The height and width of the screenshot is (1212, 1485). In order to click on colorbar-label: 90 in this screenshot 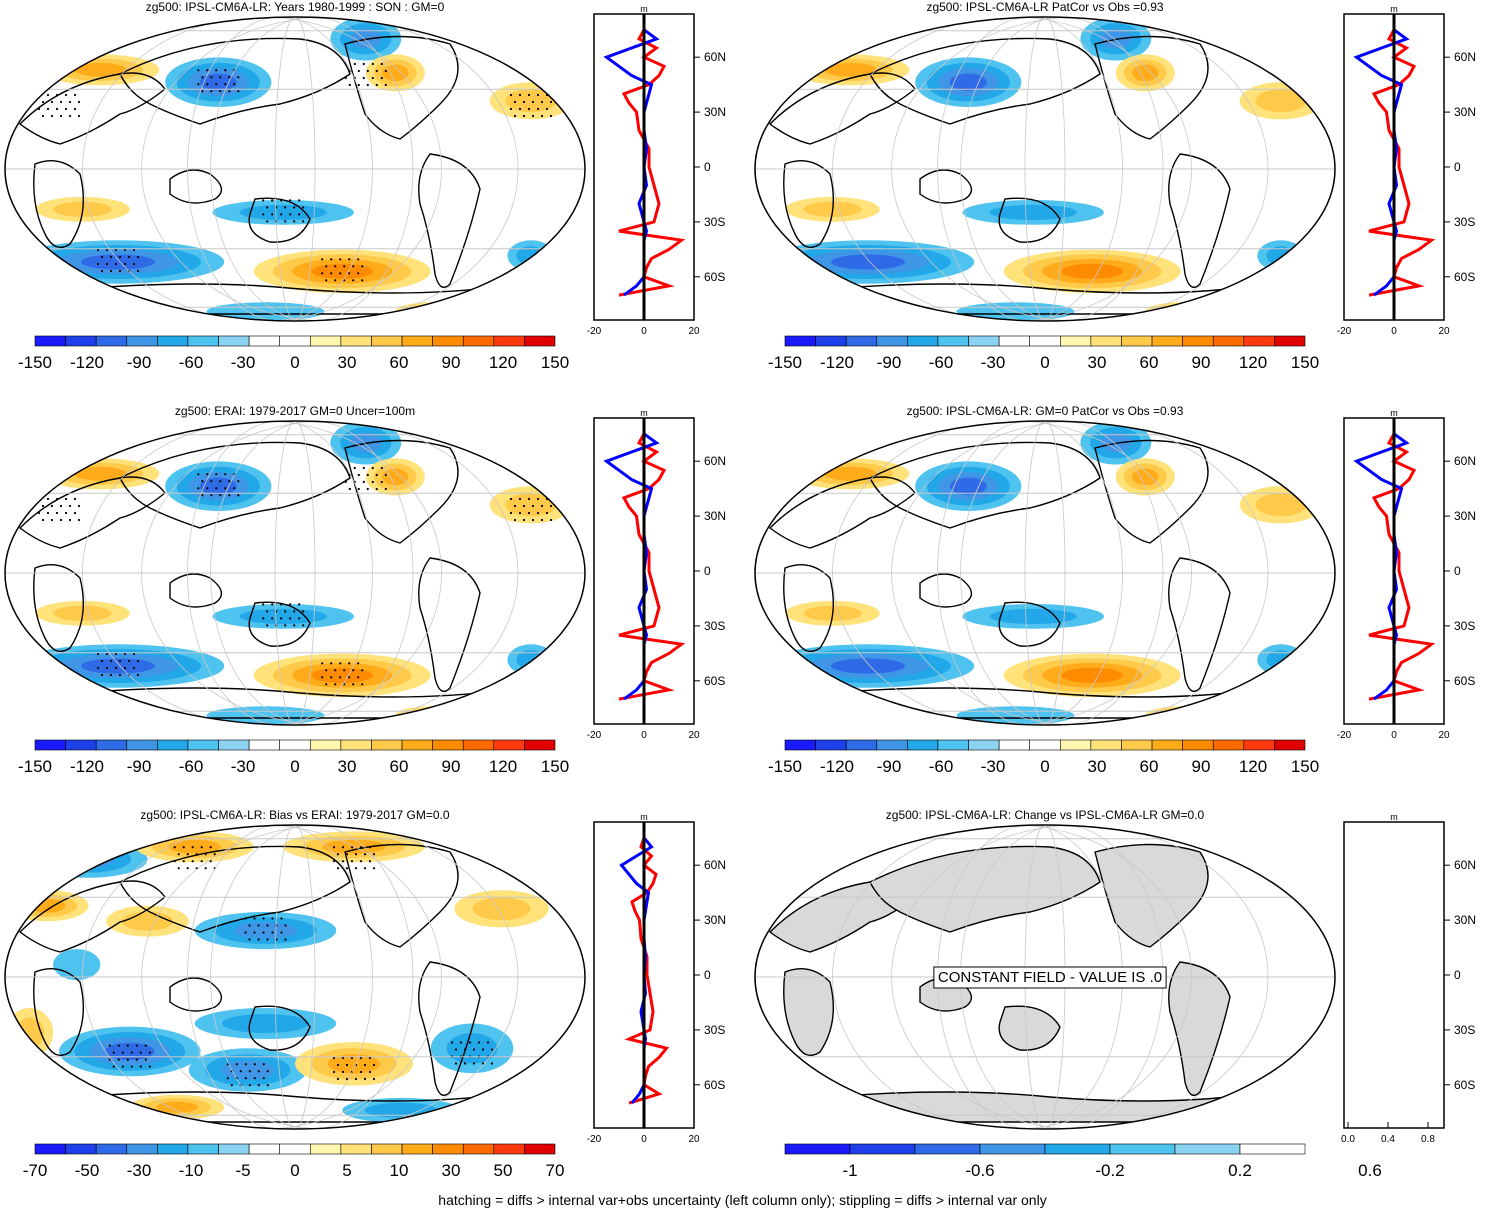, I will do `click(451, 362)`.